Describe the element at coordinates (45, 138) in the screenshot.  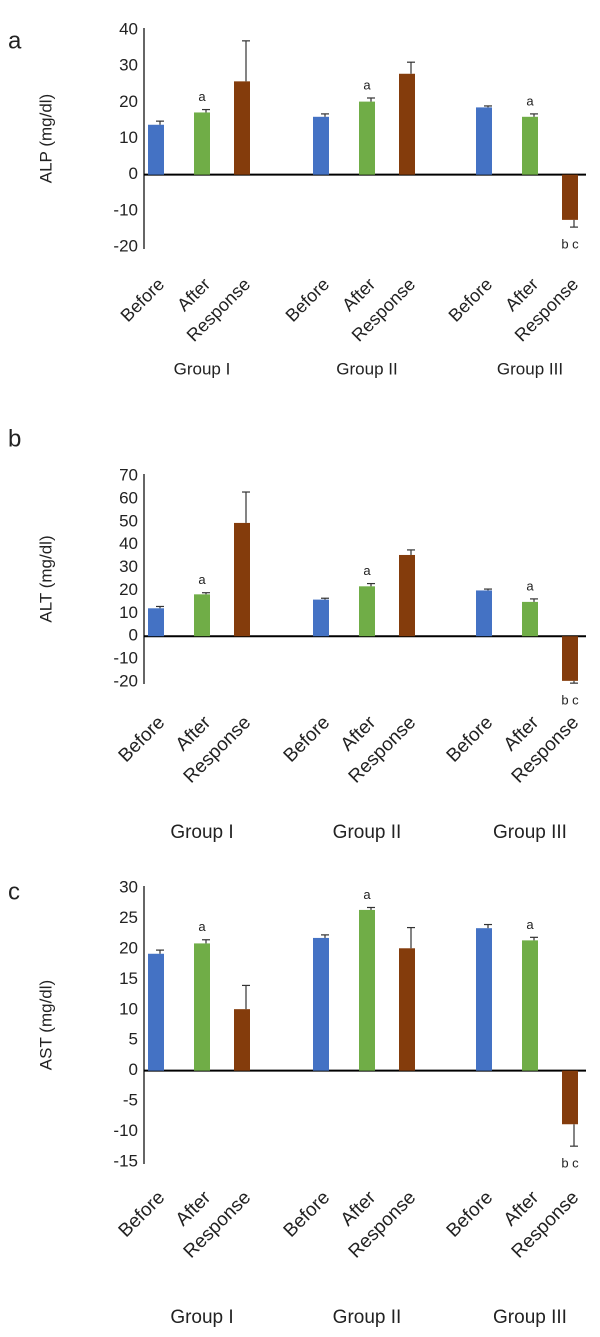
I see `y-axis-label: ALP (mg/dl)` at that location.